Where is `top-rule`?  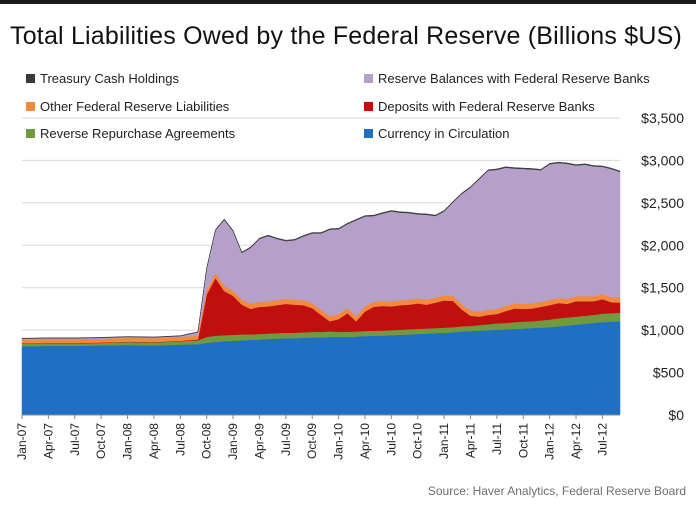
top-rule is located at coordinates (348, 2).